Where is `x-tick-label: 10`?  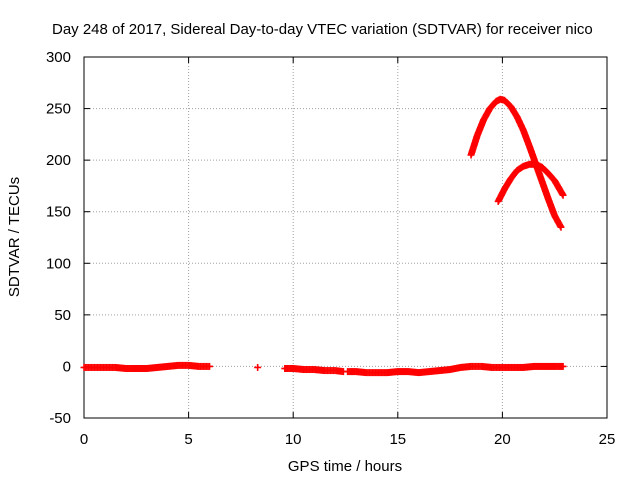
x-tick-label: 10 is located at coordinates (293, 439).